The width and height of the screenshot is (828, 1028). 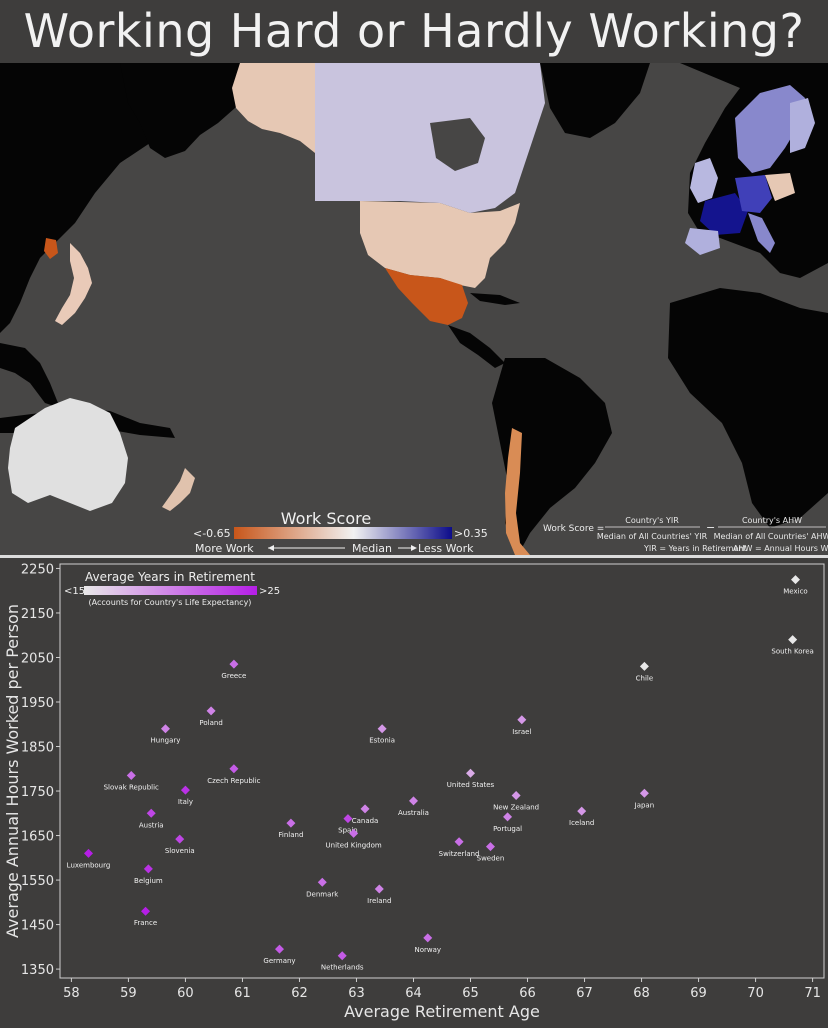 I want to click on x-tick-label: 60, so click(x=185, y=993).